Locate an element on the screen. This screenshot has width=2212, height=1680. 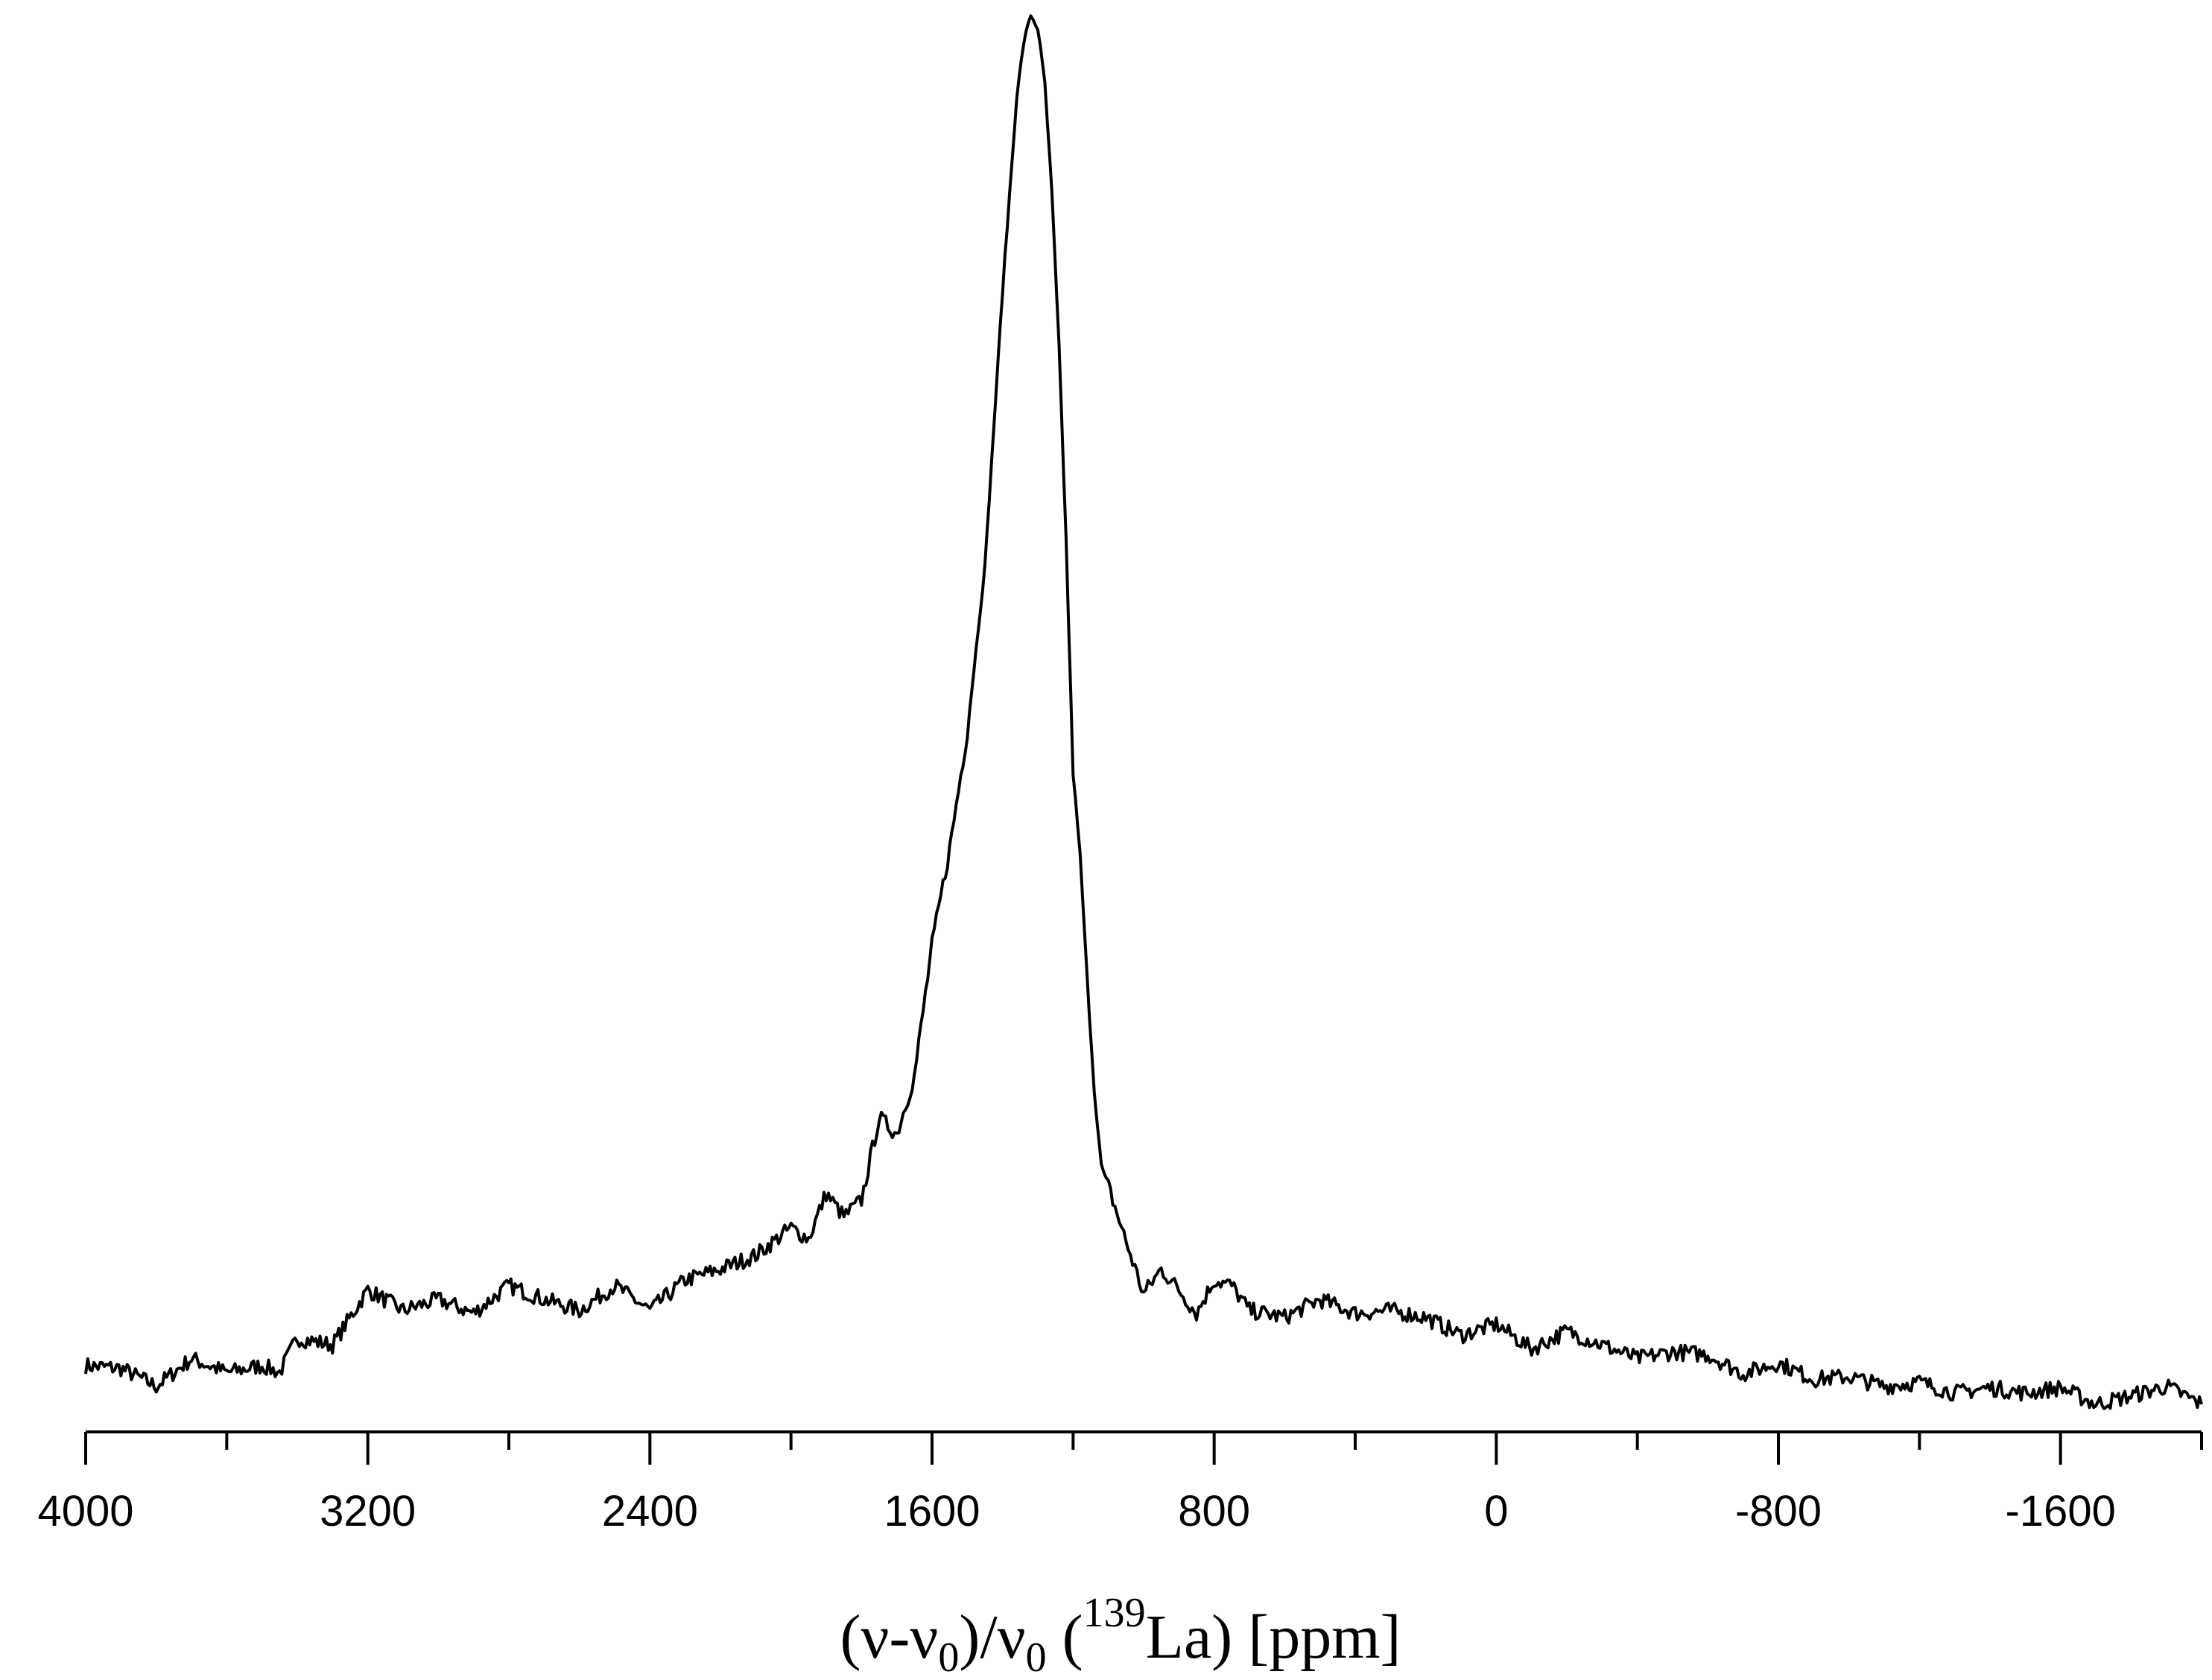
x-tick-label: 800 is located at coordinates (1214, 1511).